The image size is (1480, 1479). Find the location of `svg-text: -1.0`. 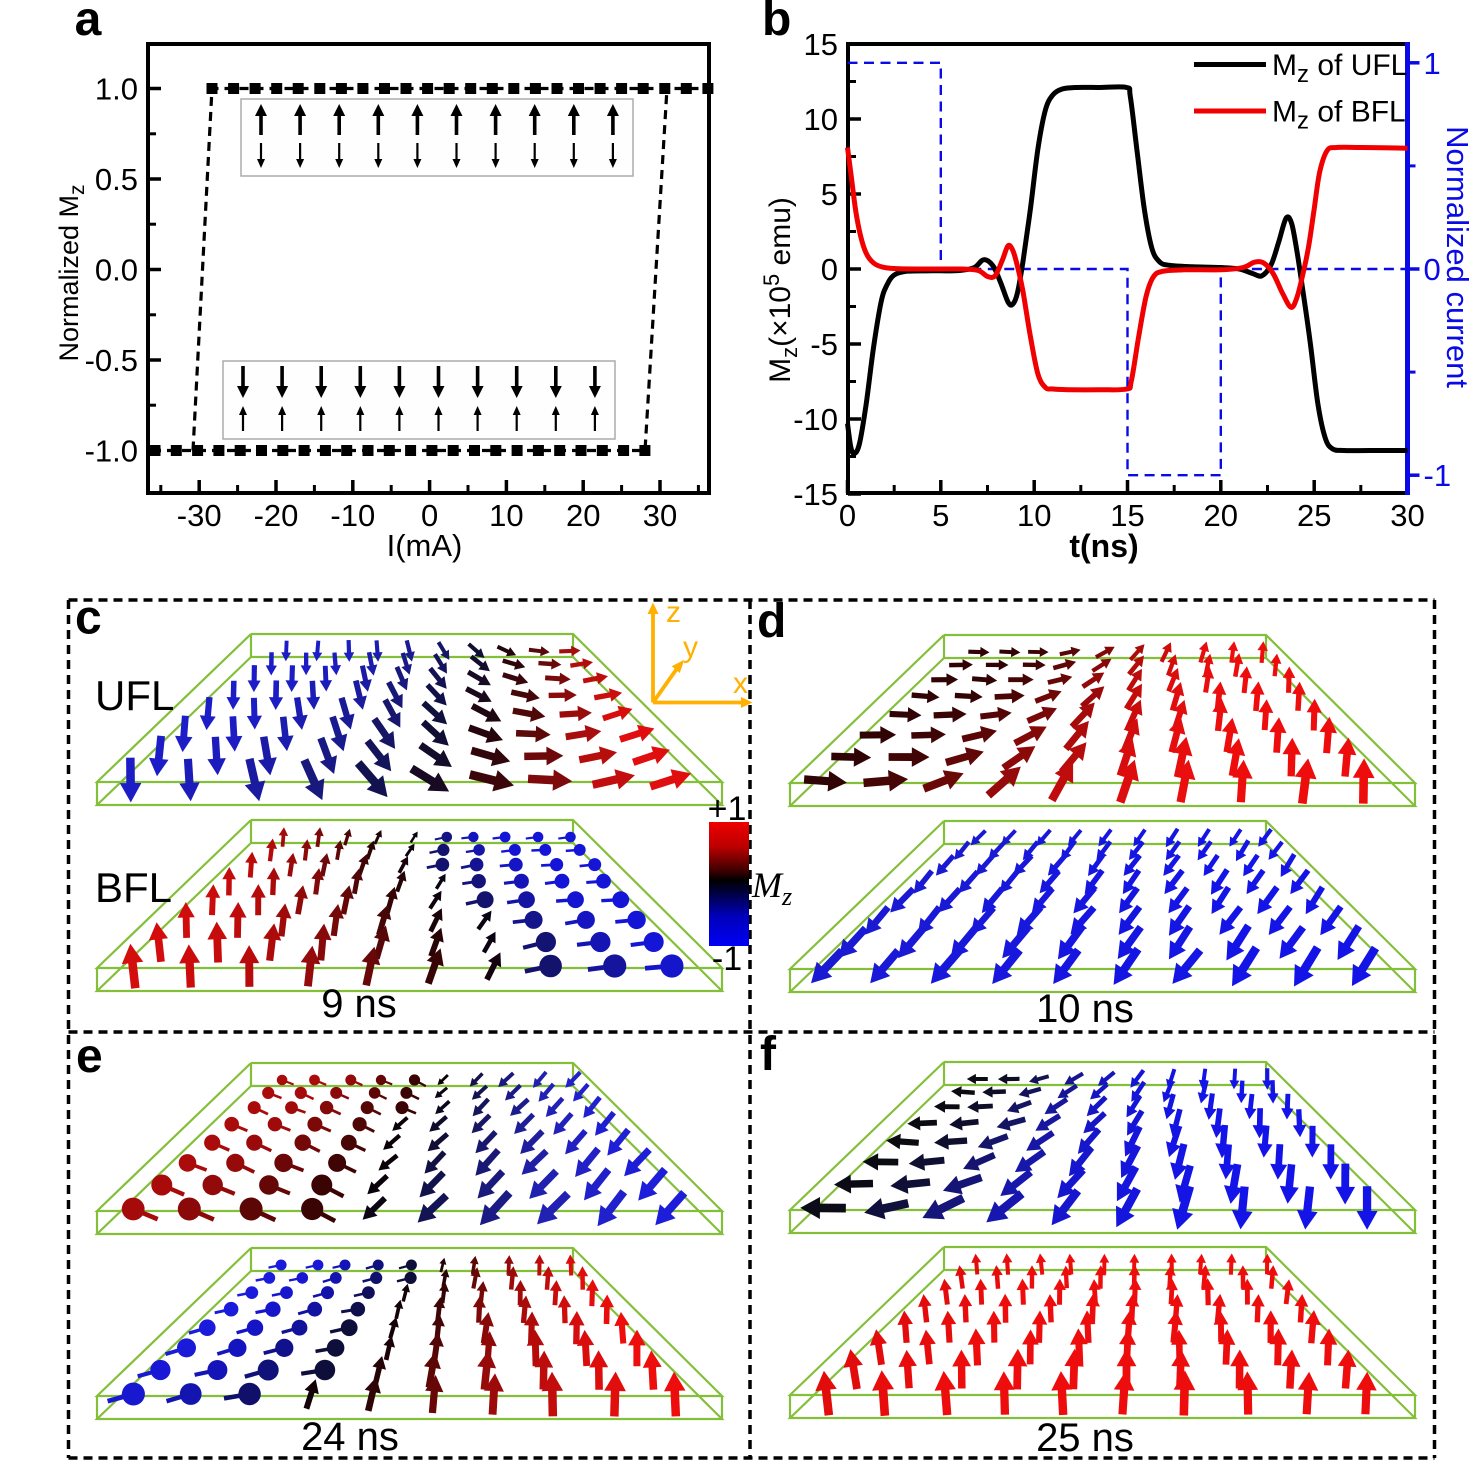

svg-text: -1.0 is located at coordinates (111, 451).